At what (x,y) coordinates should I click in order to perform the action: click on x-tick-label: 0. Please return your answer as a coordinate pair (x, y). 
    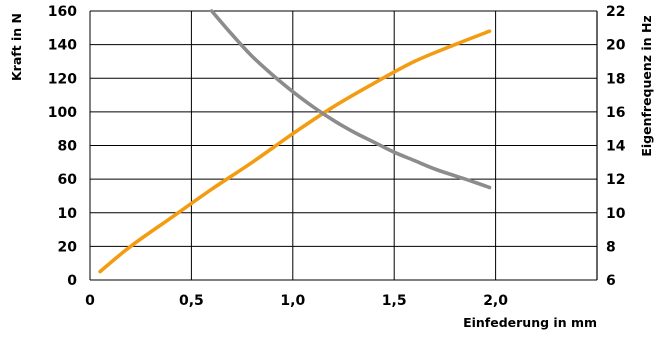
    Looking at the image, I should click on (90, 301).